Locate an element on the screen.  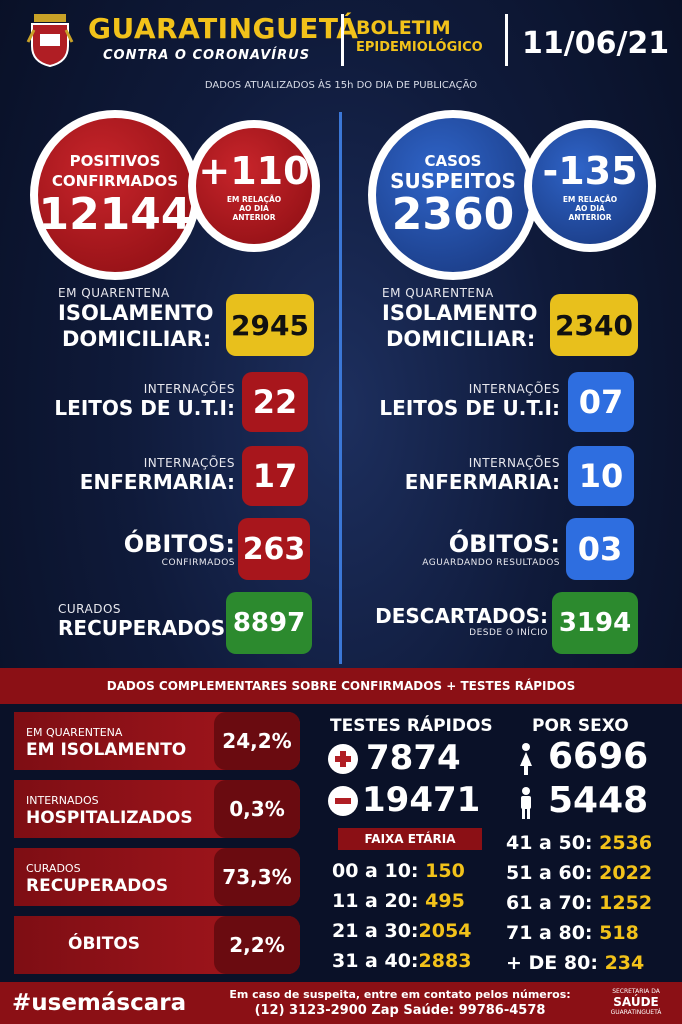
pct-value: 24,2% is located at coordinates (257, 741).